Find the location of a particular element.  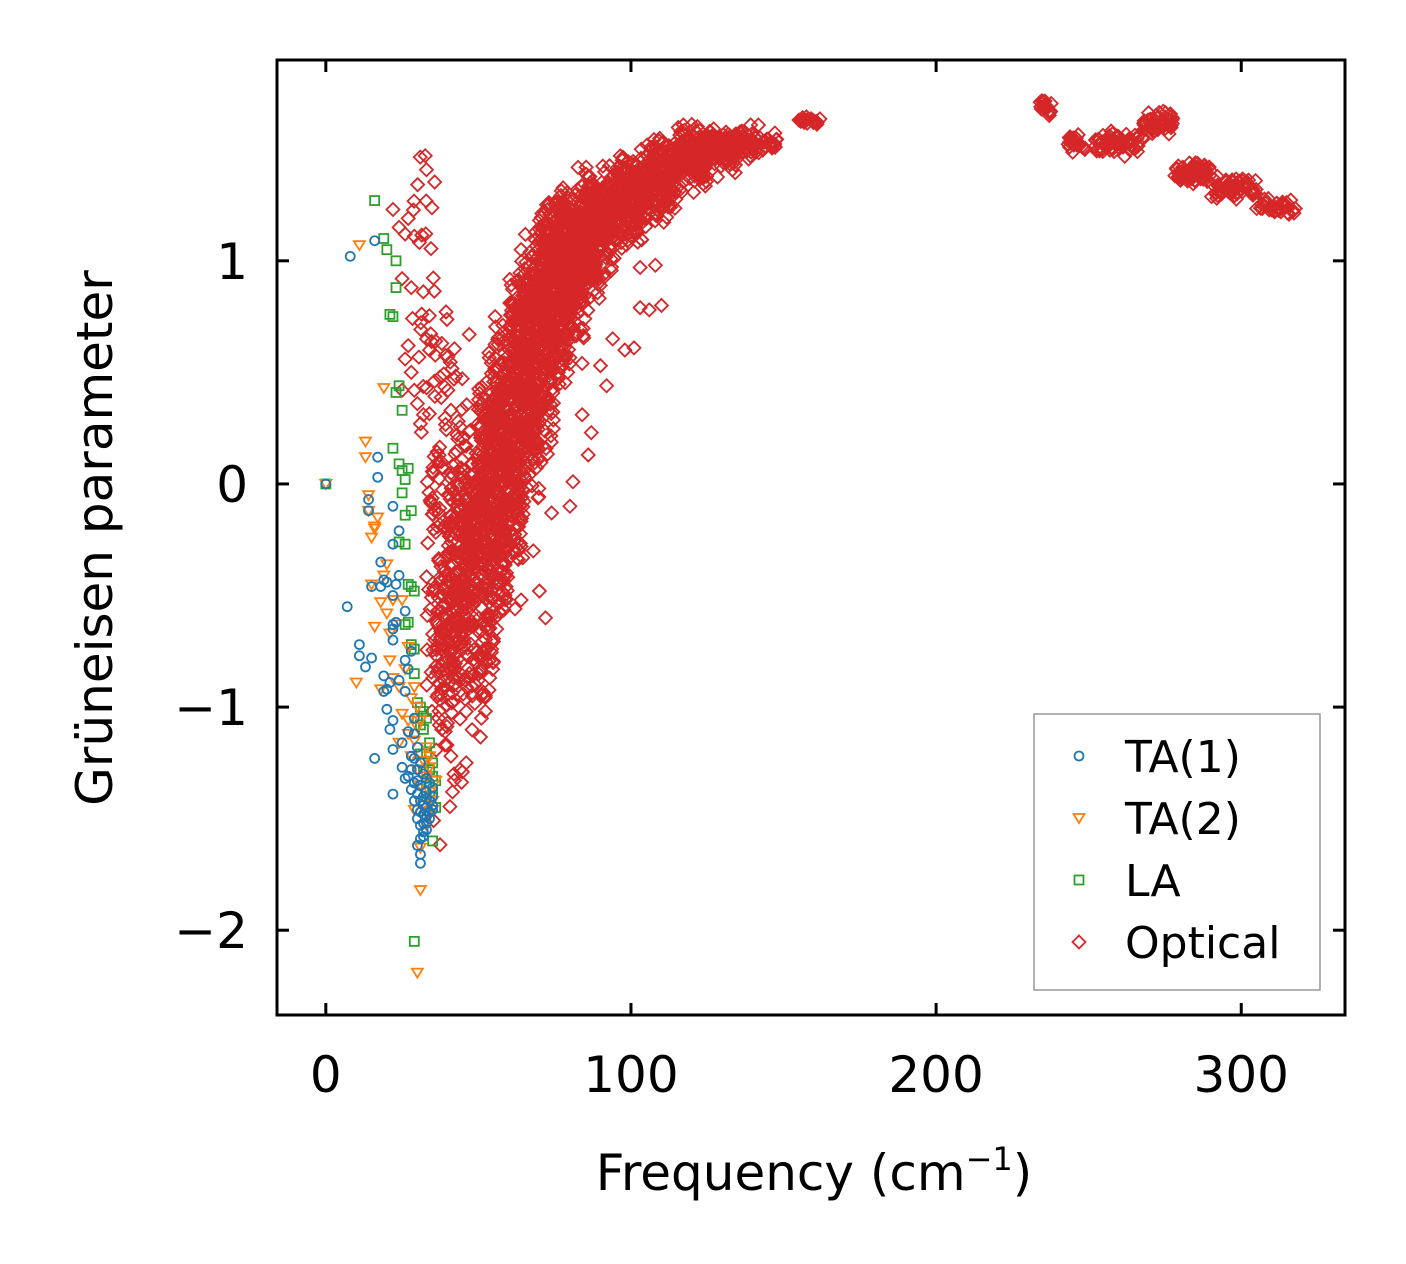

x-tick-label: 100 is located at coordinates (630, 1075).